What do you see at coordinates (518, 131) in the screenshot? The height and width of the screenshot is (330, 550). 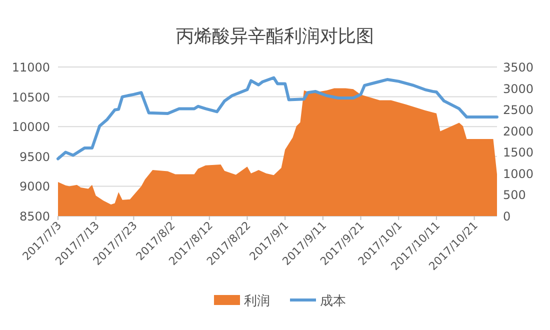 I see `y2-tick-label: 2000` at bounding box center [518, 131].